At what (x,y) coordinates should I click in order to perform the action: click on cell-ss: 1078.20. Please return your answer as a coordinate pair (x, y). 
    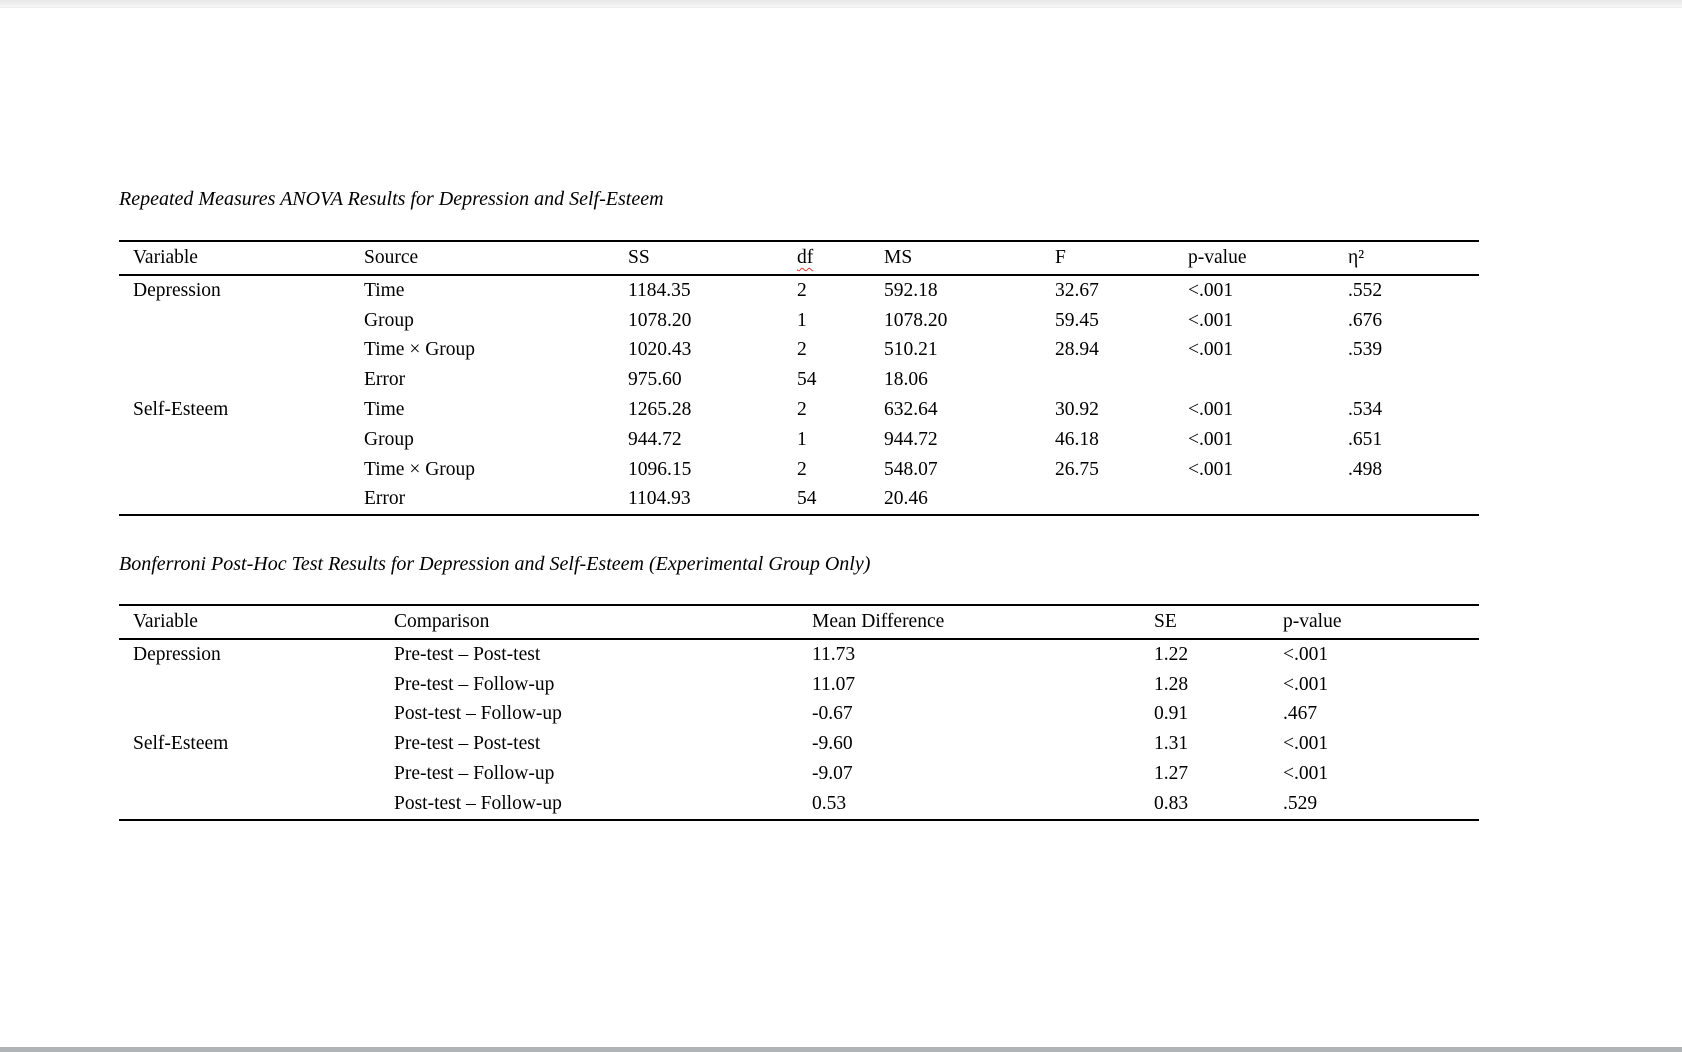
    Looking at the image, I should click on (660, 320).